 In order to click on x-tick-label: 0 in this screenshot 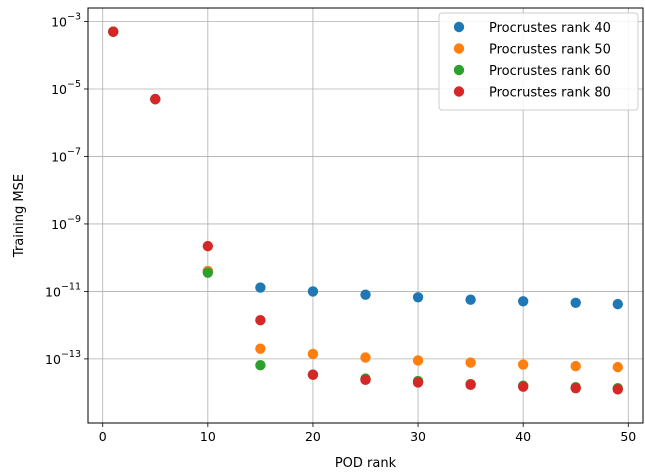, I will do `click(103, 436)`.